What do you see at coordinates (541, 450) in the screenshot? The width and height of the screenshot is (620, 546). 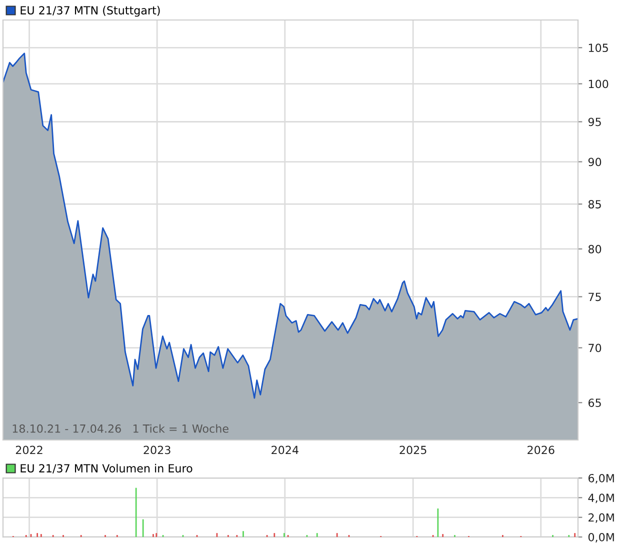 I see `x-tick-label: 2026` at bounding box center [541, 450].